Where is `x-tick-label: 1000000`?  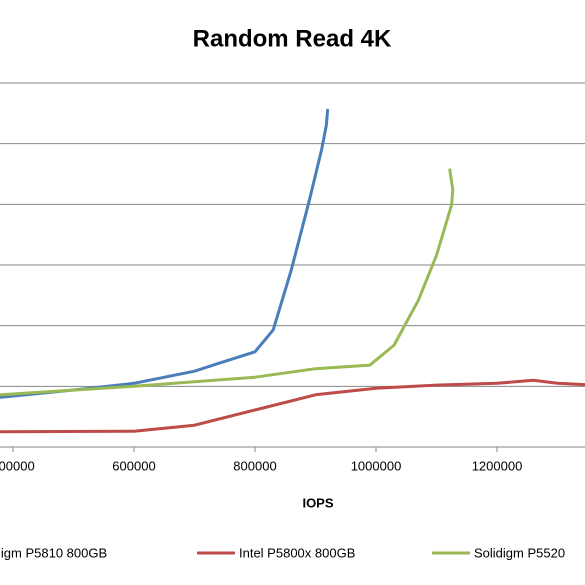 x-tick-label: 1000000 is located at coordinates (376, 465).